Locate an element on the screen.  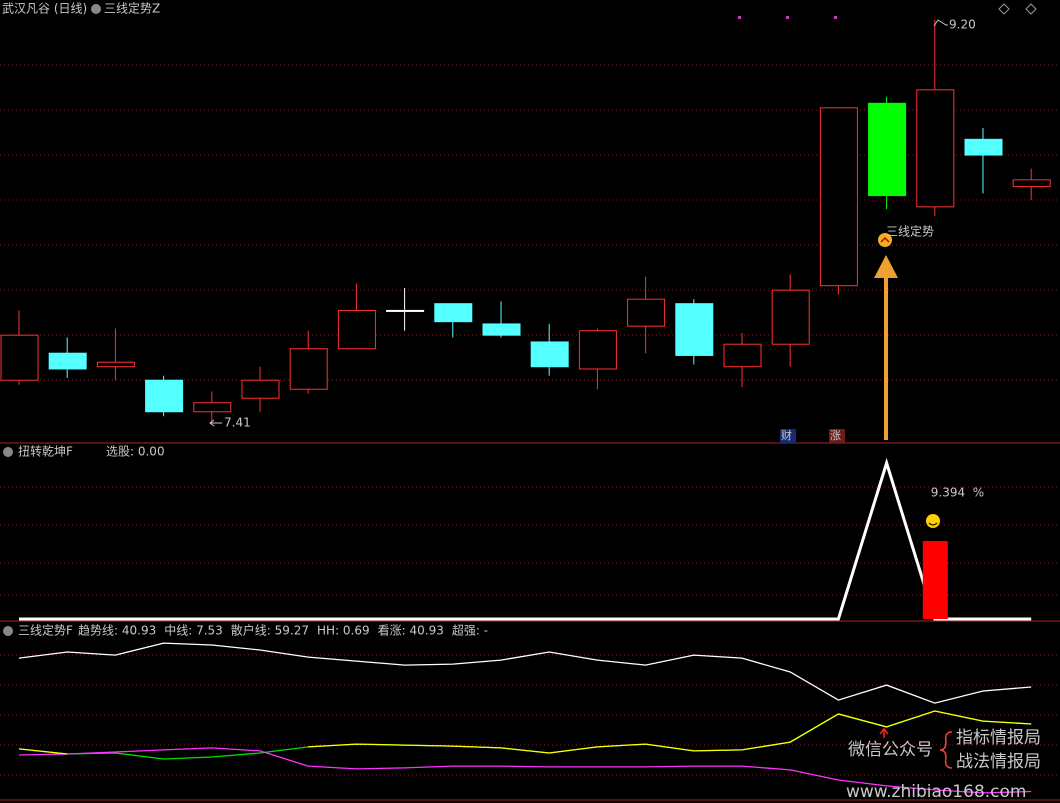
indicator-title: 三线定势Z is located at coordinates (132, 8).